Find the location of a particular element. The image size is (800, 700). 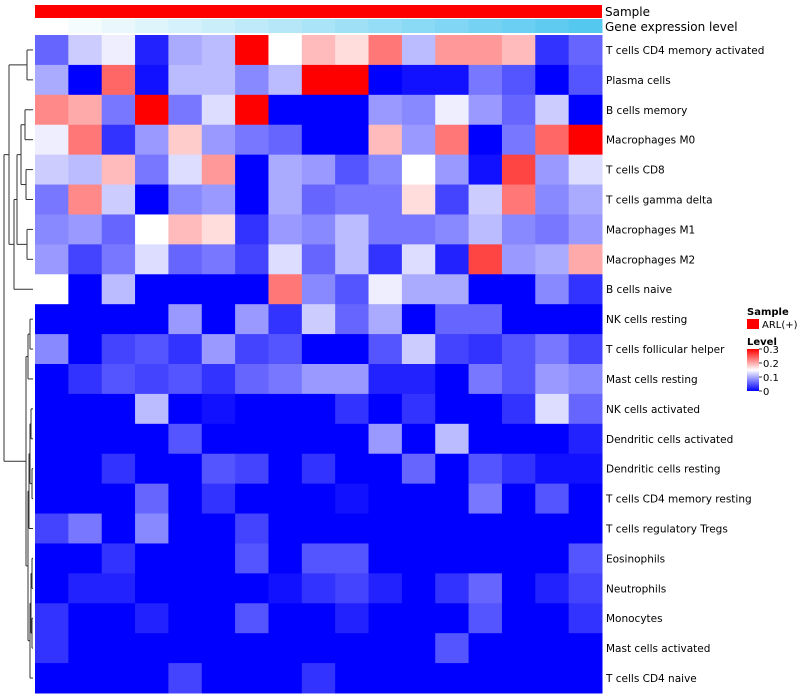

legend-tick-label: 0.3 is located at coordinates (771, 350).